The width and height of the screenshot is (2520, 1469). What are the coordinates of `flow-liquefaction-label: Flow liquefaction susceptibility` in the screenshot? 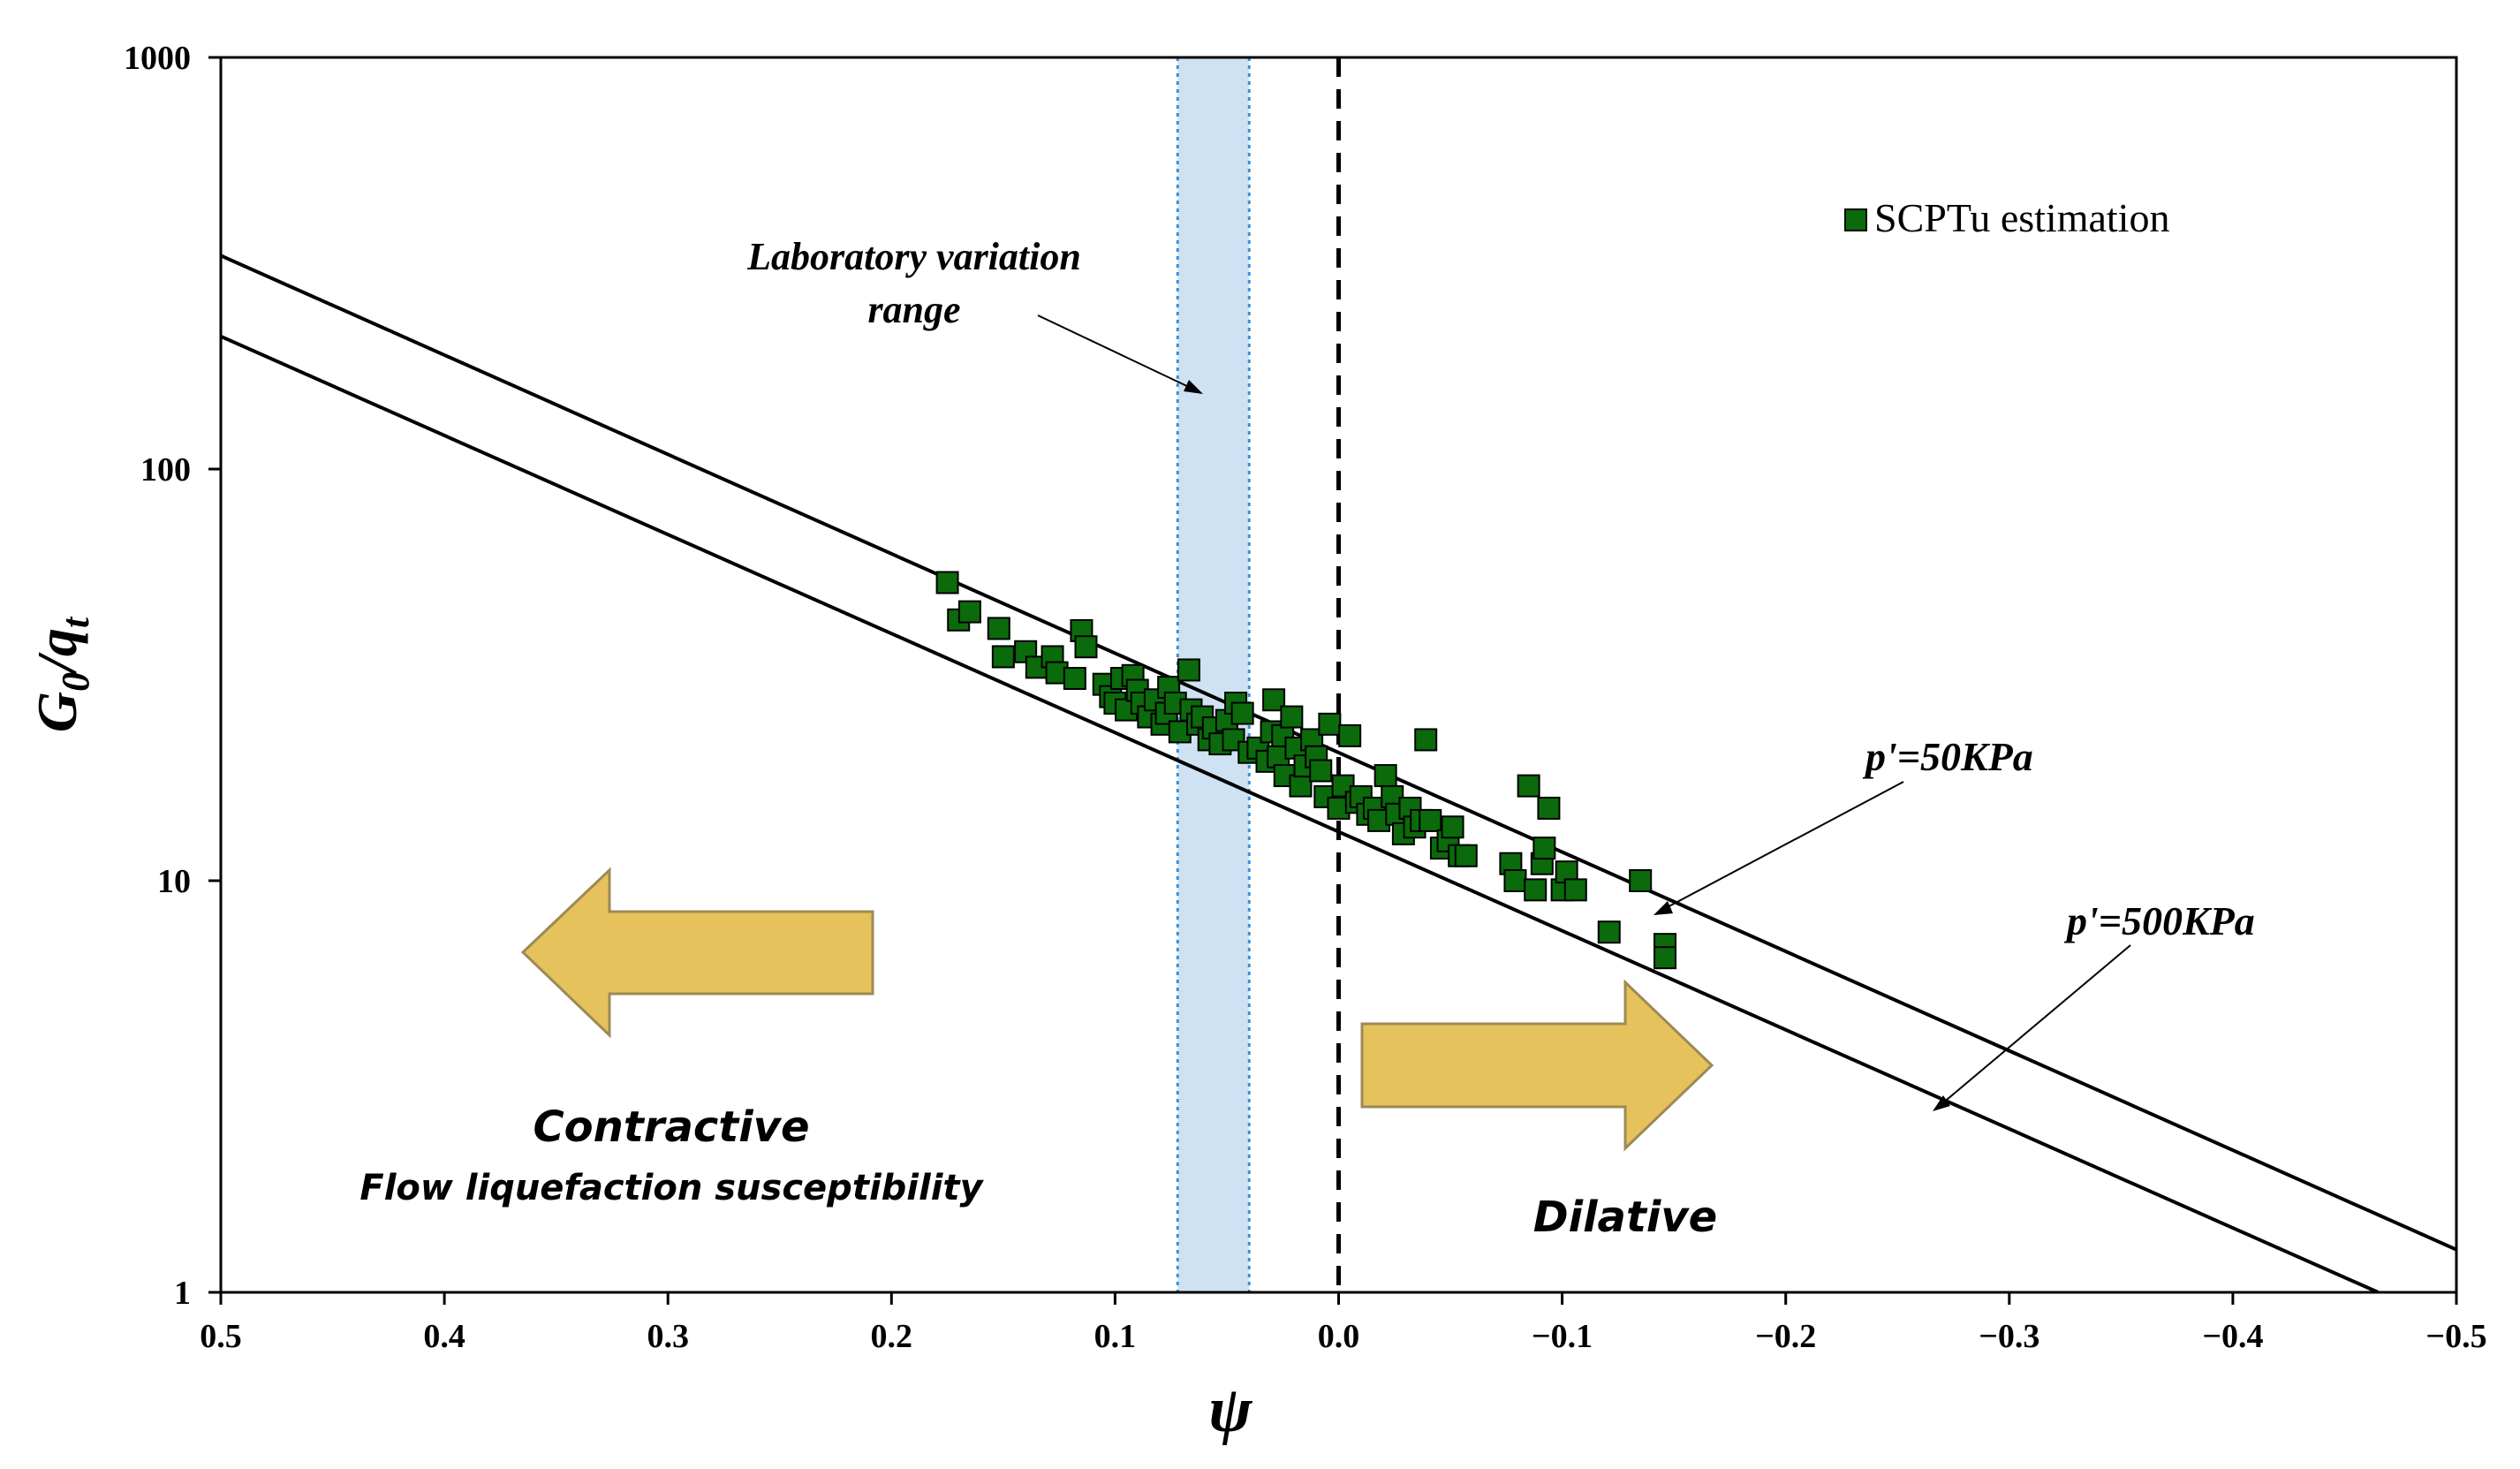 It's located at (671, 1188).